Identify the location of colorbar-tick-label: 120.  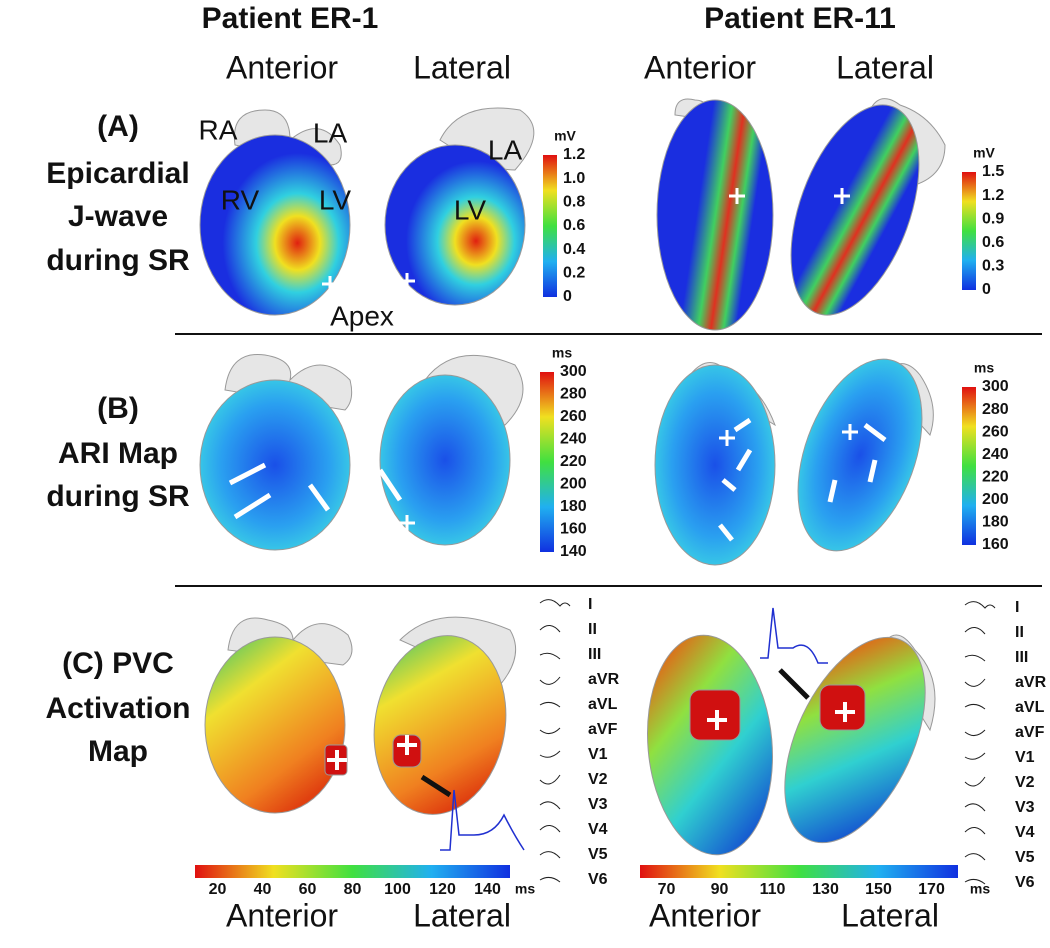
(442, 889).